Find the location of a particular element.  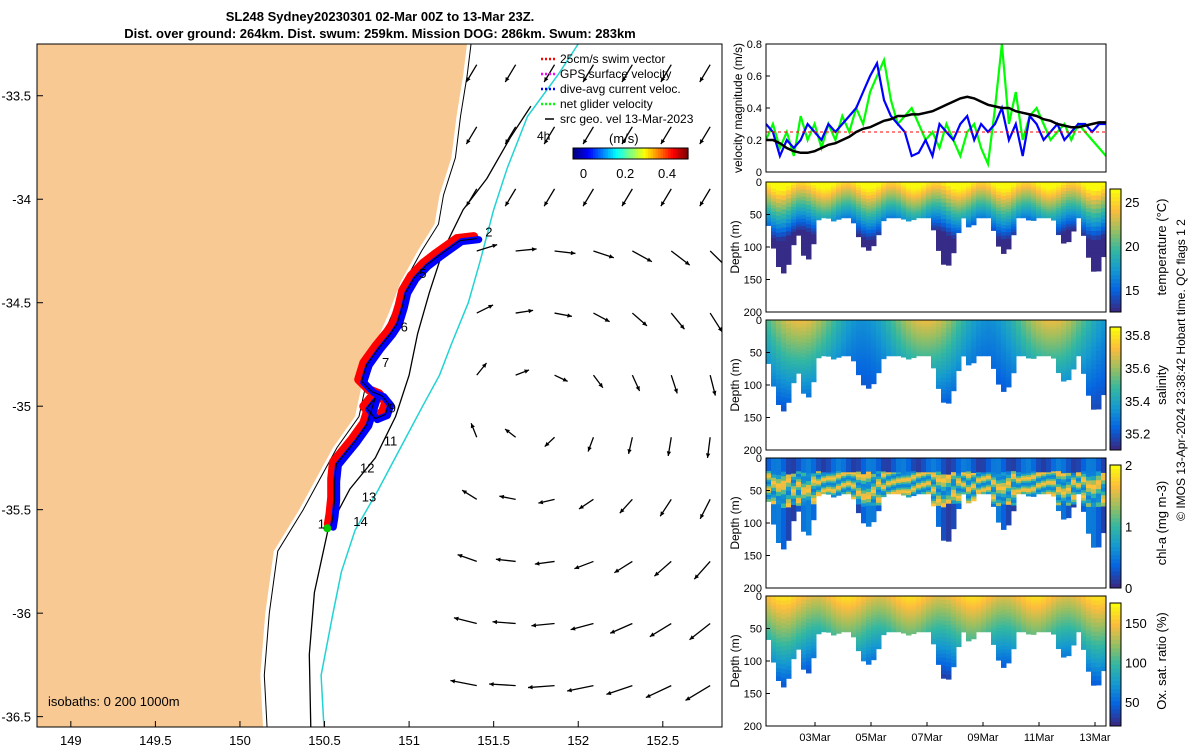

geo-arrow is located at coordinates (658, 692).